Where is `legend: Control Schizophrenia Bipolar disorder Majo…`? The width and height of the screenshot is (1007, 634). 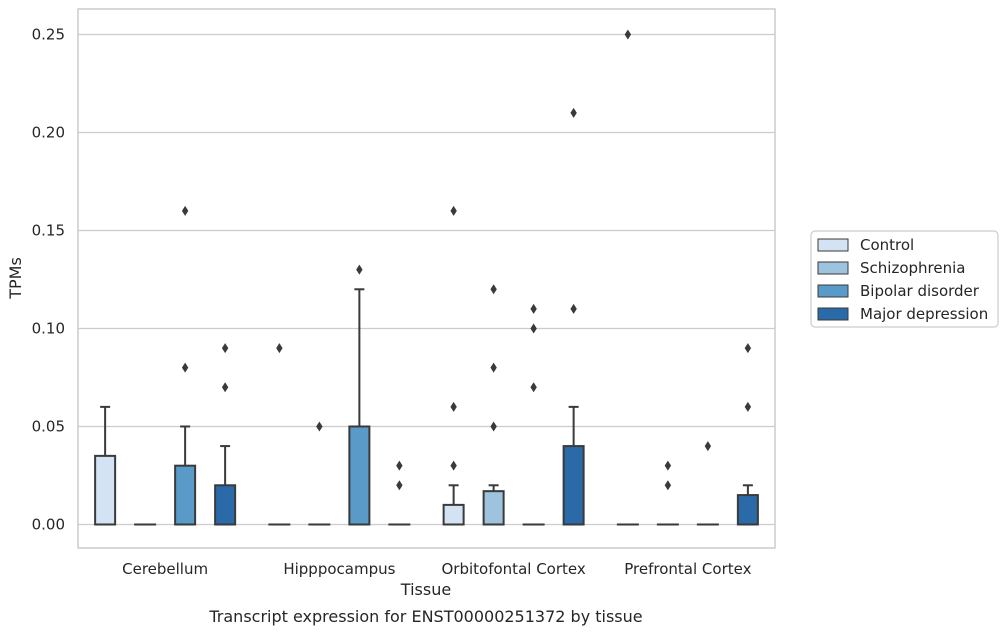
legend: Control Schizophrenia Bipolar disorder Majo… is located at coordinates (904, 279).